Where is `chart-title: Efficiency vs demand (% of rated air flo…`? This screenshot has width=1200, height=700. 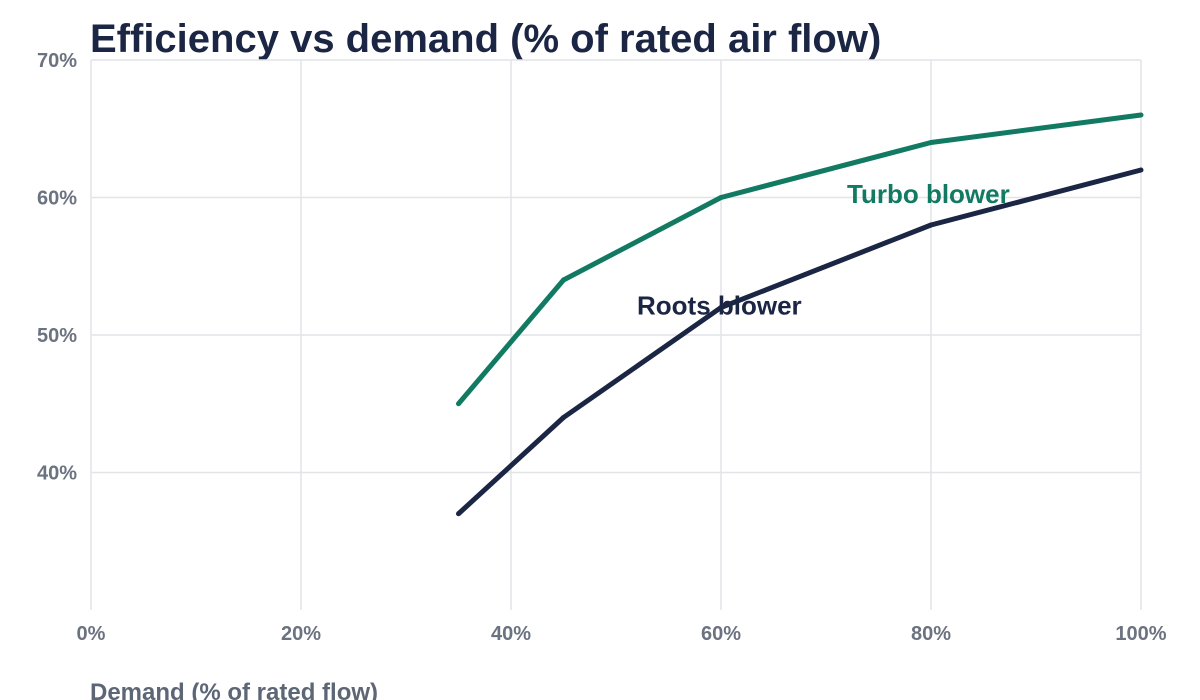
chart-title: Efficiency vs demand (% of rated air flo… is located at coordinates (486, 39).